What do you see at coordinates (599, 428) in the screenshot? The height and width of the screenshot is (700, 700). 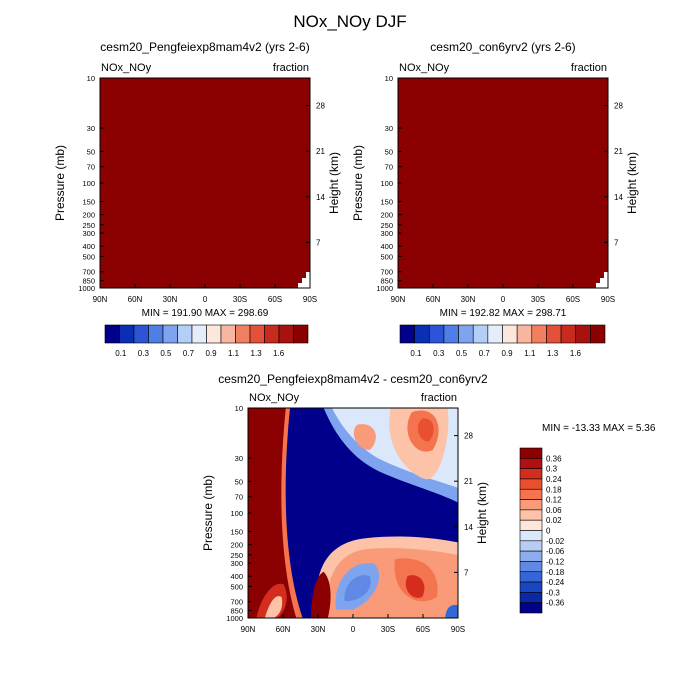 I see `min-max-text: MIN = -13.33 MAX = 5.36` at bounding box center [599, 428].